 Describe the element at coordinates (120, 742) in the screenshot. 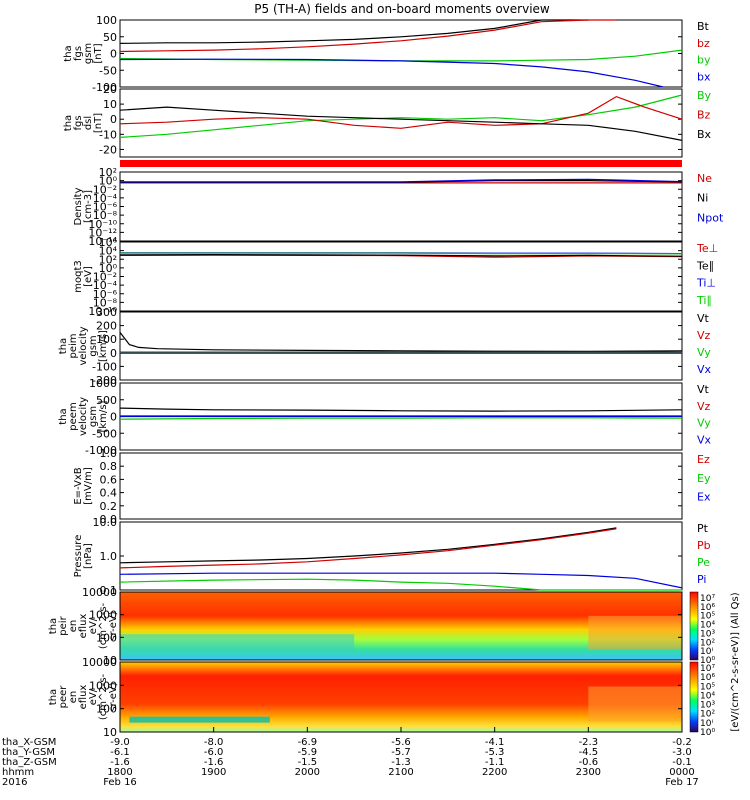

I see `x-tick-value: -9.0` at that location.